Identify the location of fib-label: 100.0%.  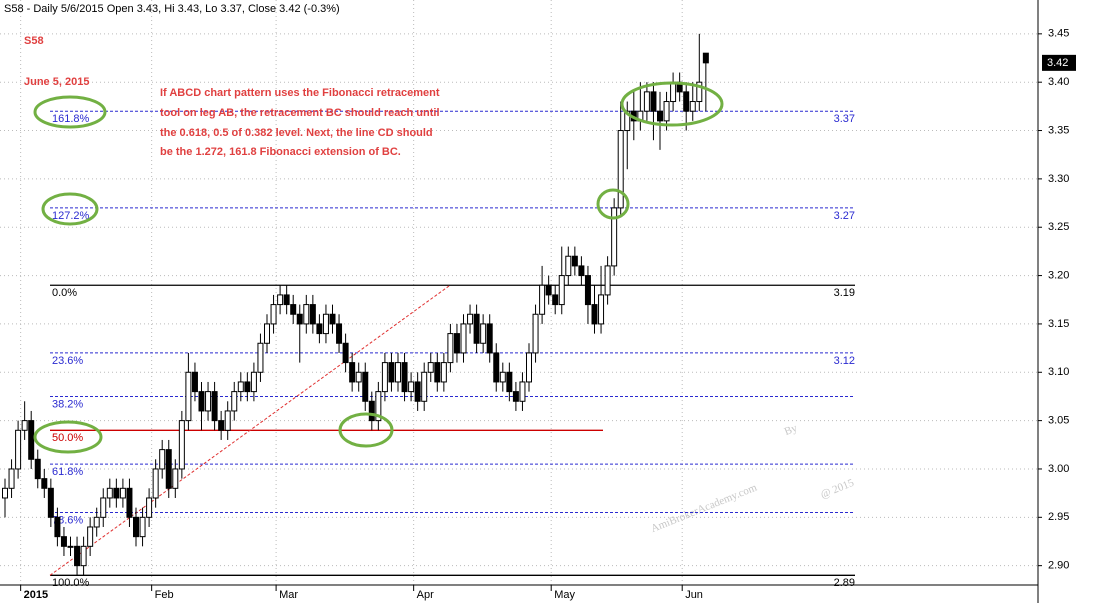
(71, 583).